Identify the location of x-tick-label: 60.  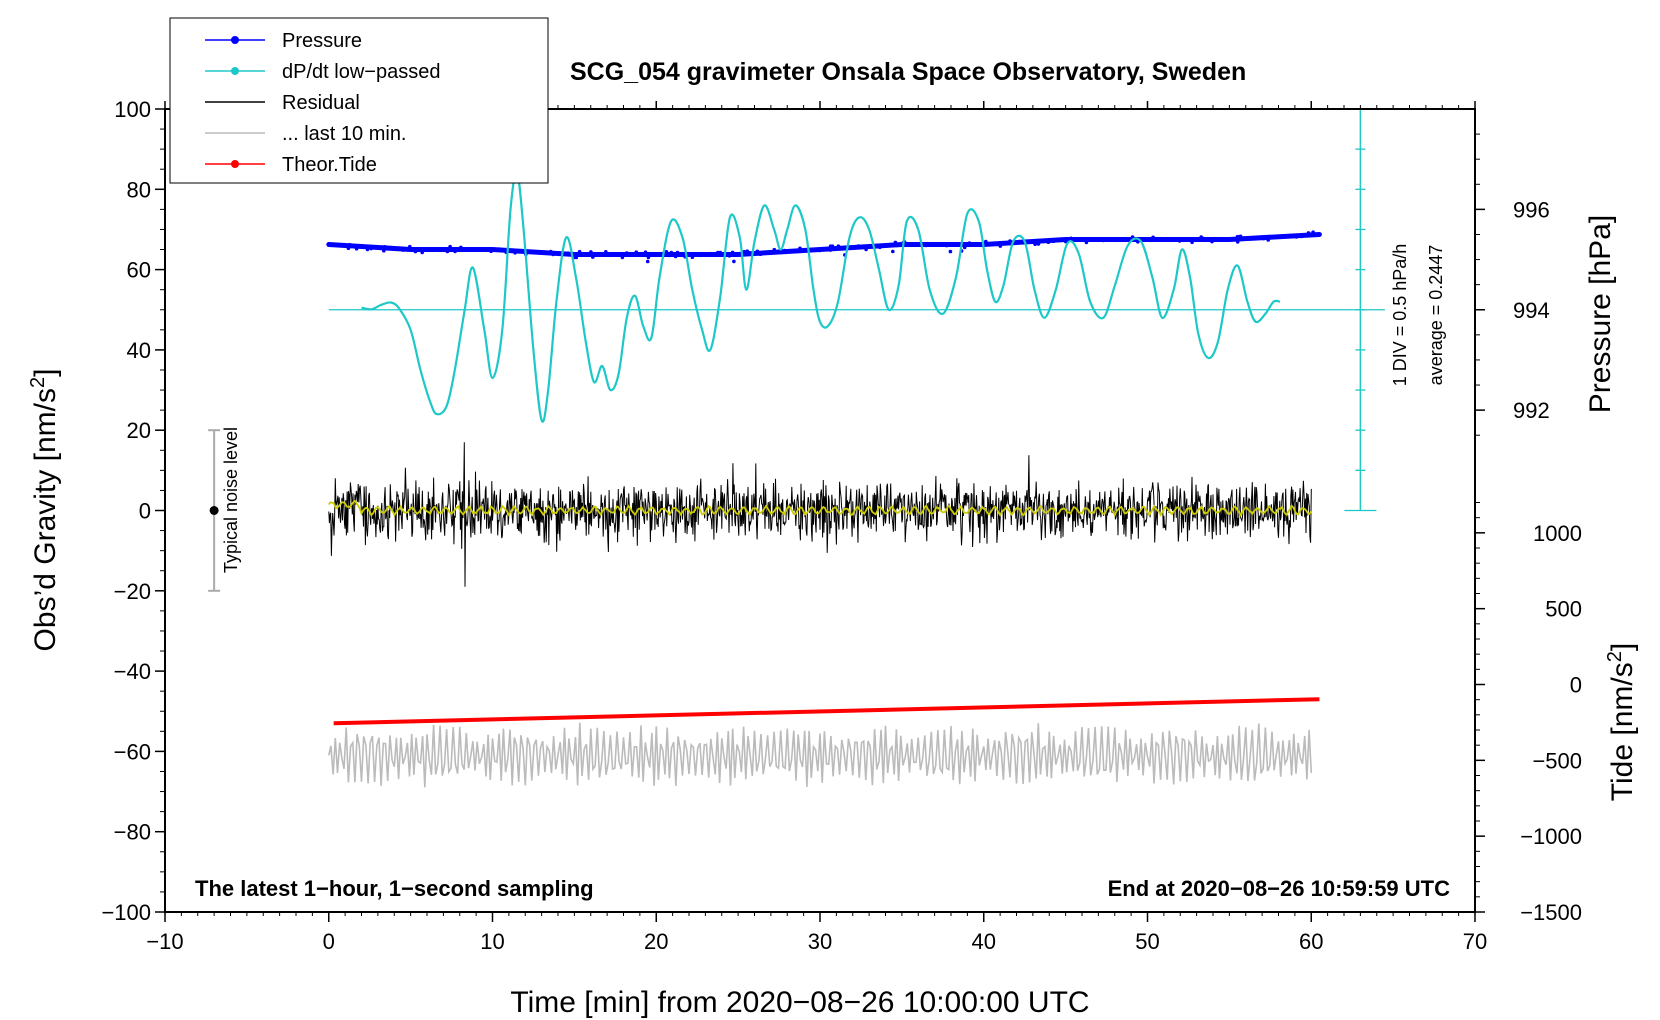
(1311, 941).